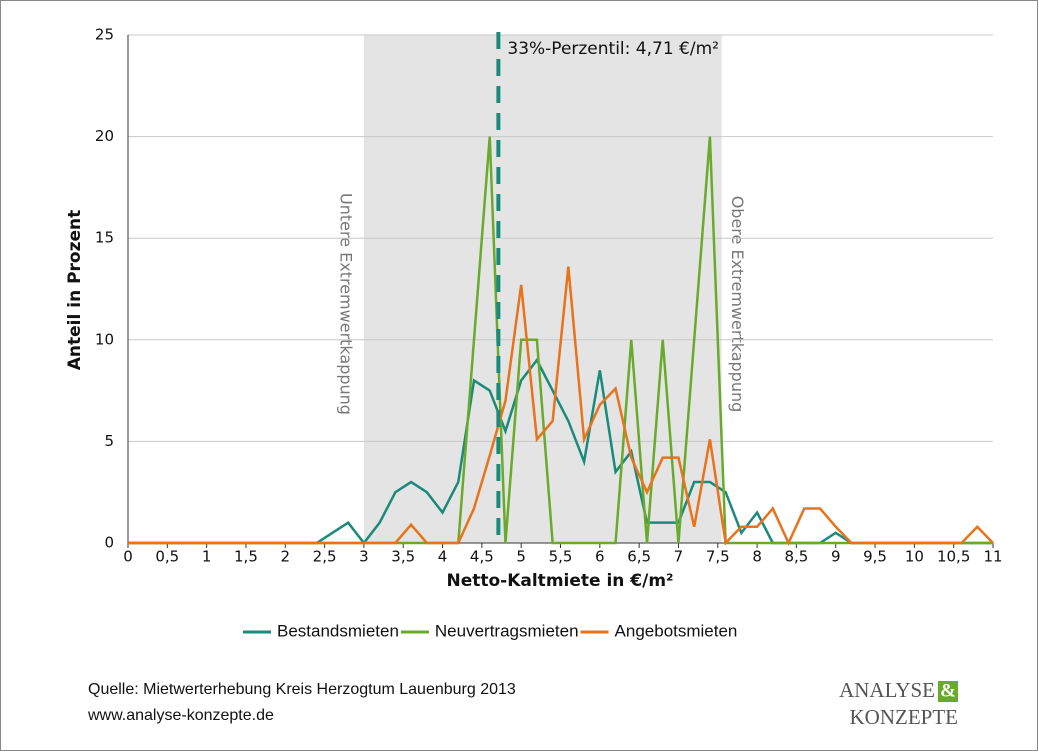  I want to click on logo: &, so click(948, 690).